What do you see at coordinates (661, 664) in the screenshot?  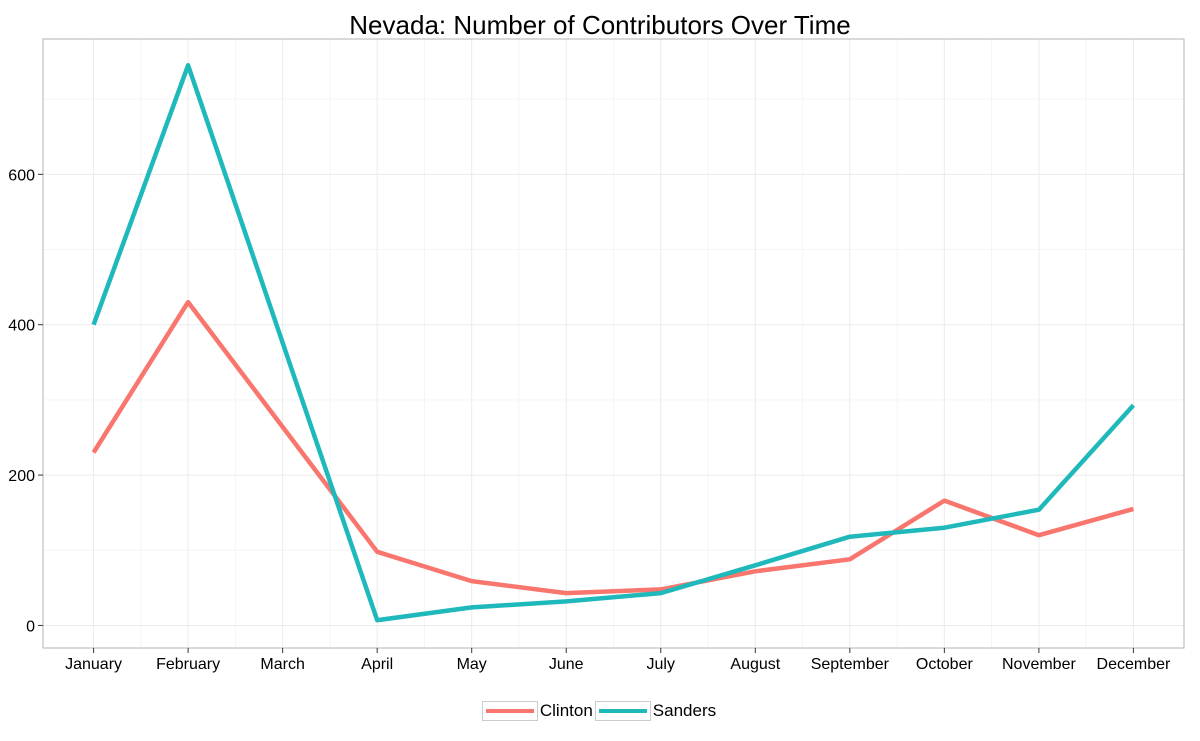 I see `x-tick-label: July` at bounding box center [661, 664].